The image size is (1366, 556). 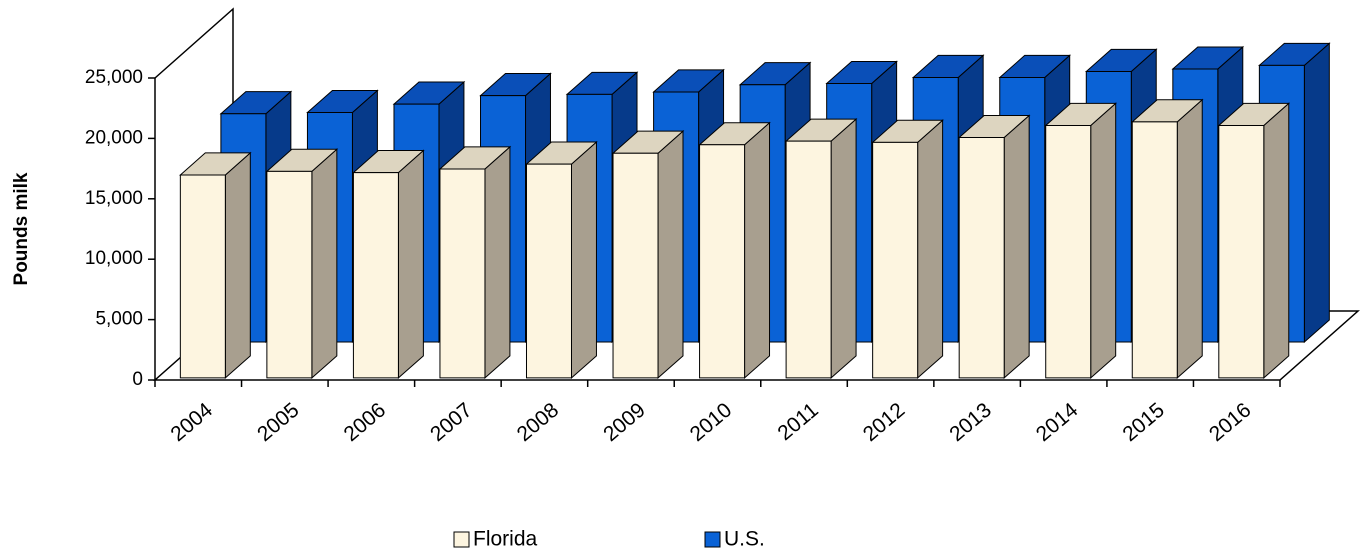 I want to click on y-tick-label: 20,000, so click(x=114, y=137).